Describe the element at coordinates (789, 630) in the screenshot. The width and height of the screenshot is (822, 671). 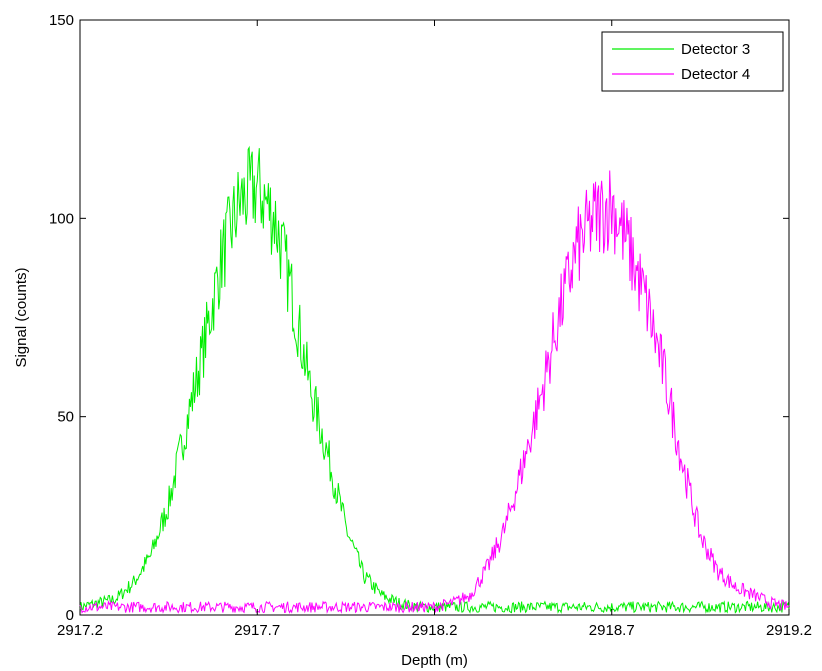
I see `x-tick-label: 2919.2` at that location.